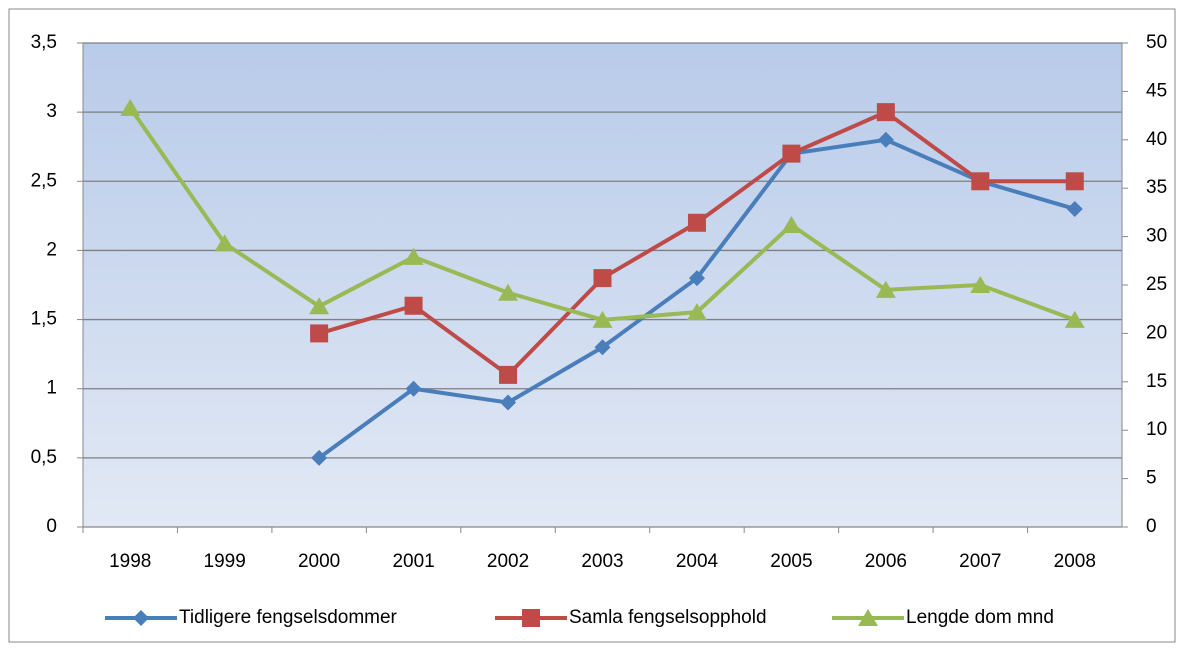 The height and width of the screenshot is (651, 1184). Describe the element at coordinates (319, 561) in the screenshot. I see `x-tick-label: 2000` at that location.